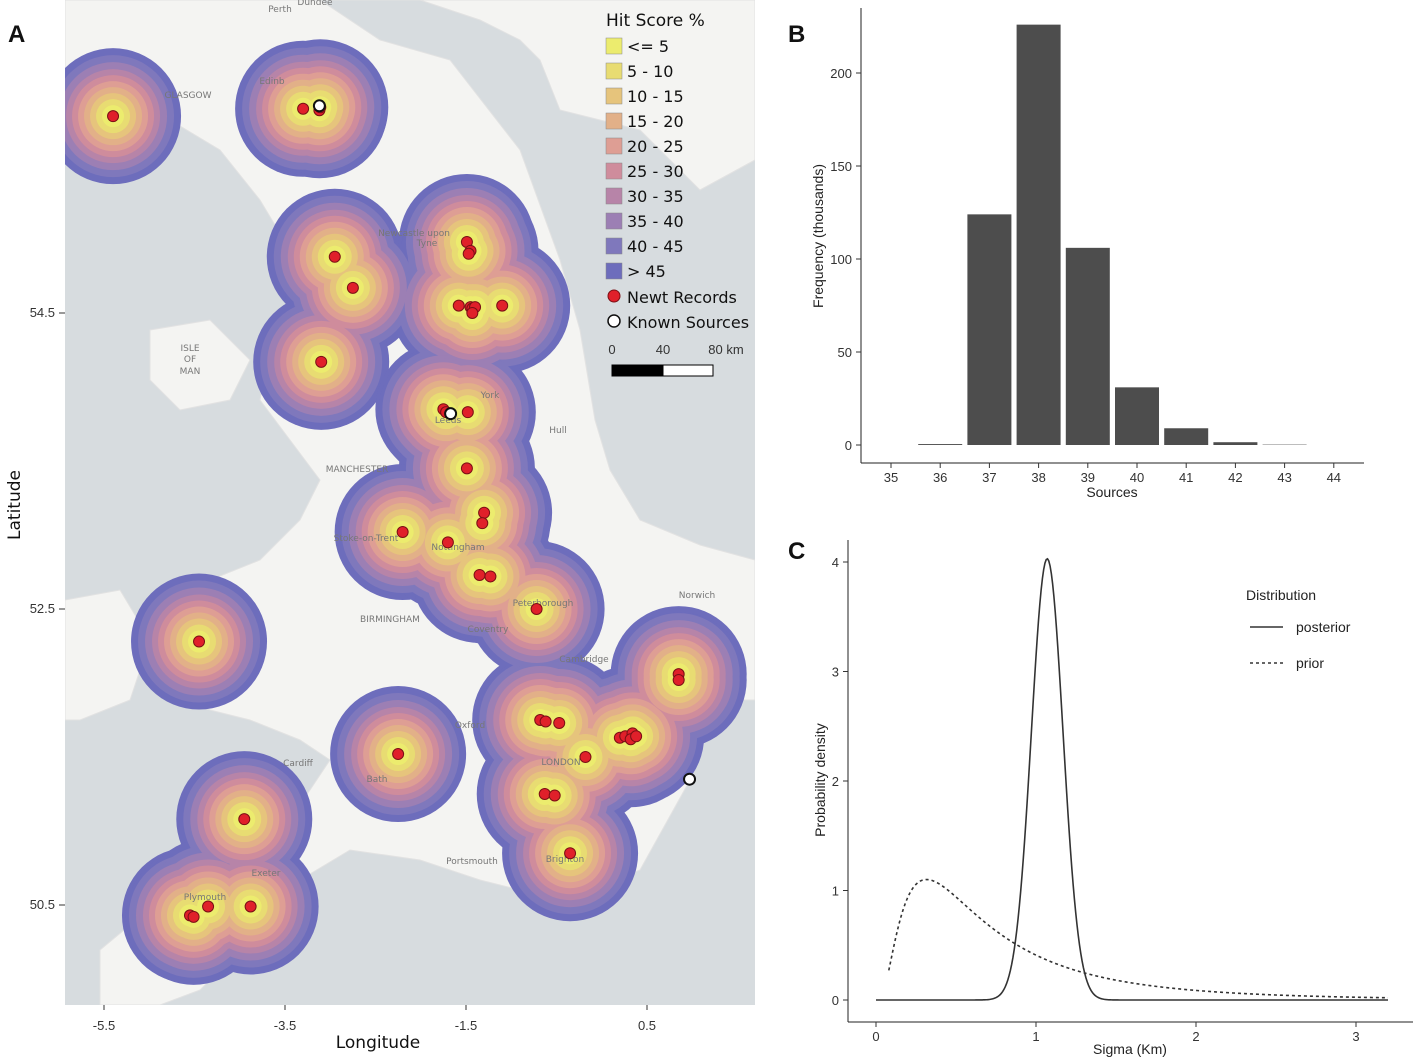  What do you see at coordinates (841, 166) in the screenshot?
I see `bar-y-tick-label: 150` at bounding box center [841, 166].